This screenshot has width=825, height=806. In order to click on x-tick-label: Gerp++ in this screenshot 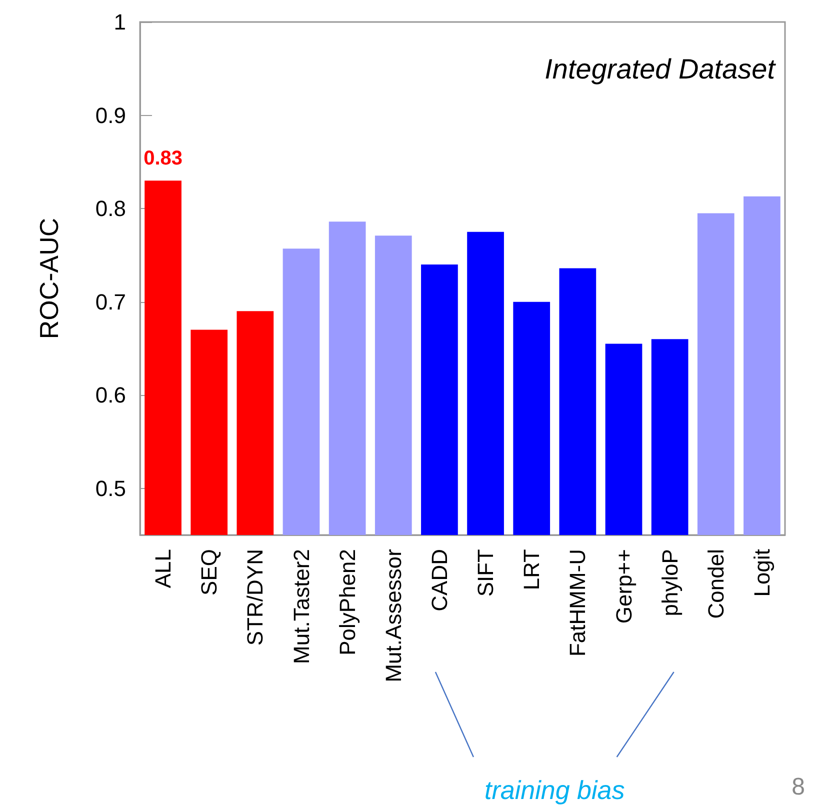, I will do `click(623, 586)`.